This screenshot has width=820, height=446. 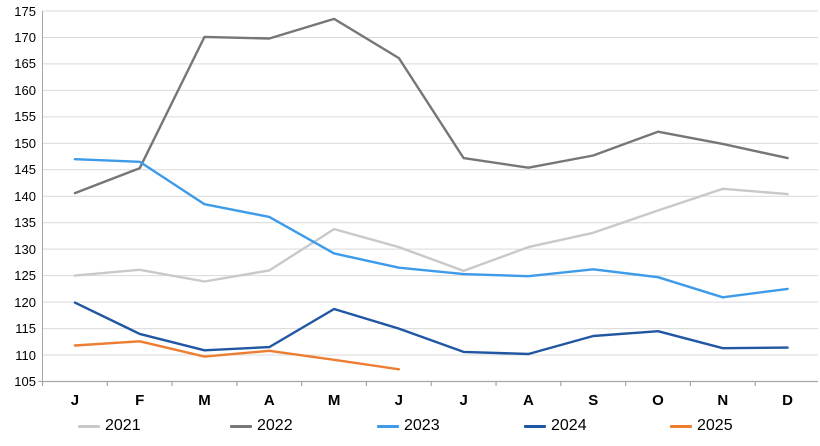 I want to click on y-axis-tick-label: 130, so click(x=25, y=249).